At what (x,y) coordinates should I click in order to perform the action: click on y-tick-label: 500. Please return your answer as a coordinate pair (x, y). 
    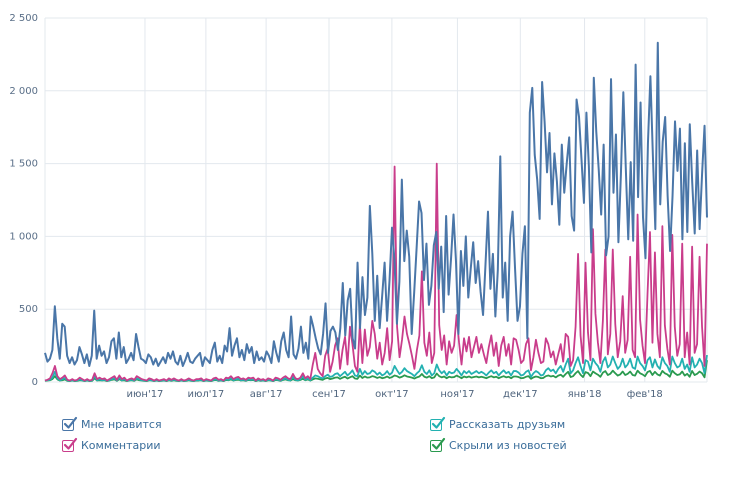
    Looking at the image, I should click on (28, 309).